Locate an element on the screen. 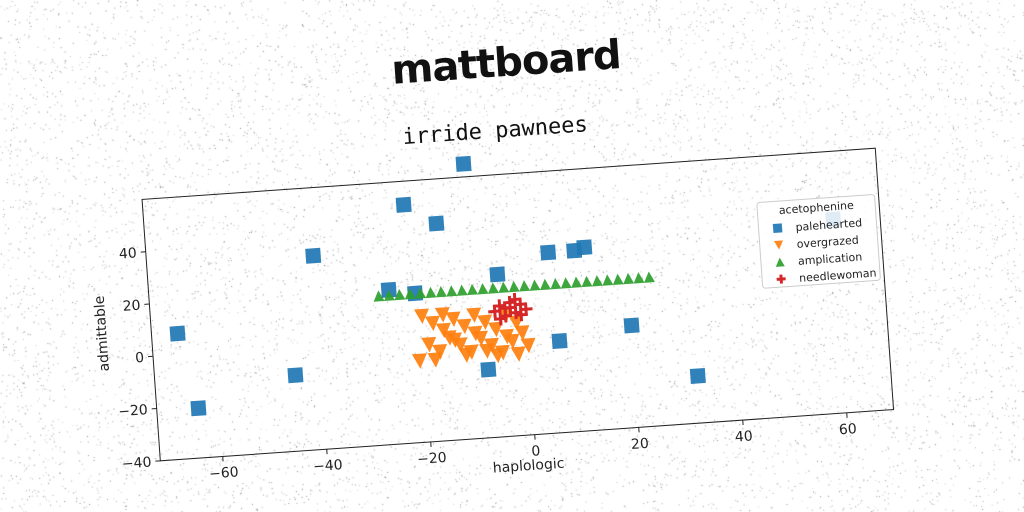 This screenshot has height=512, width=1024. x-tick-label: 0 is located at coordinates (536, 451).